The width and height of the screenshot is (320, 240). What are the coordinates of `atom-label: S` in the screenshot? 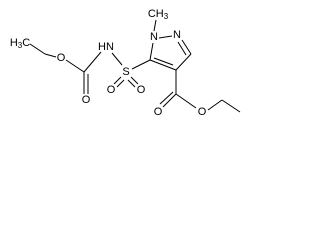 It's located at (125, 72).